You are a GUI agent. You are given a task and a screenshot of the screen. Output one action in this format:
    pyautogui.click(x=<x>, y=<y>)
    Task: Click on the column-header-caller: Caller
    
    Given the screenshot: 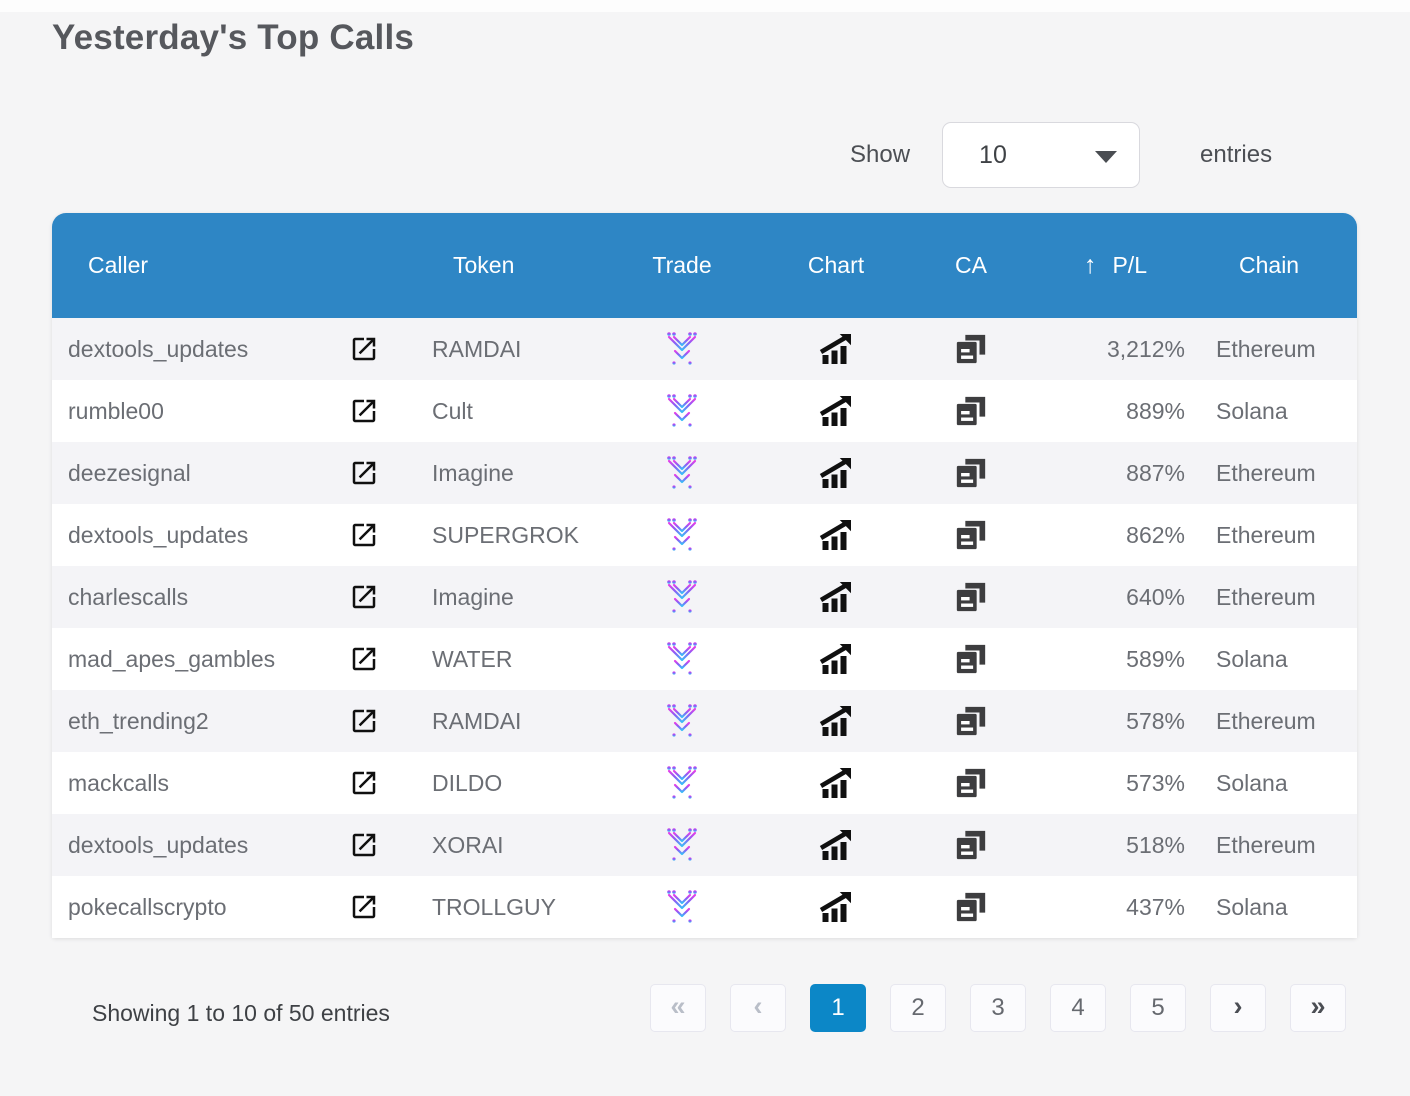 What is the action you would take?
    pyautogui.click(x=118, y=265)
    